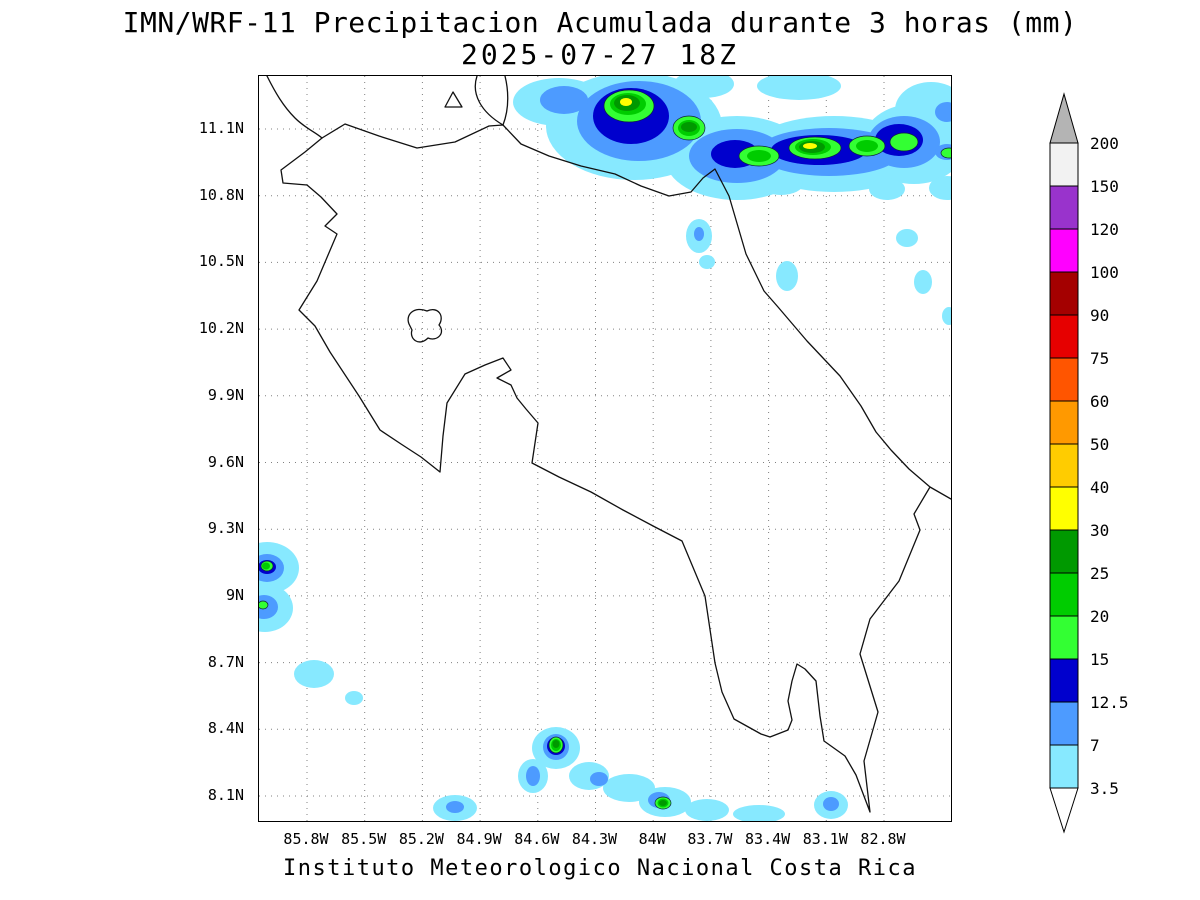 The image size is (1200, 900). What do you see at coordinates (225, 461) in the screenshot?
I see `y-tick-label: 9.6N` at bounding box center [225, 461].